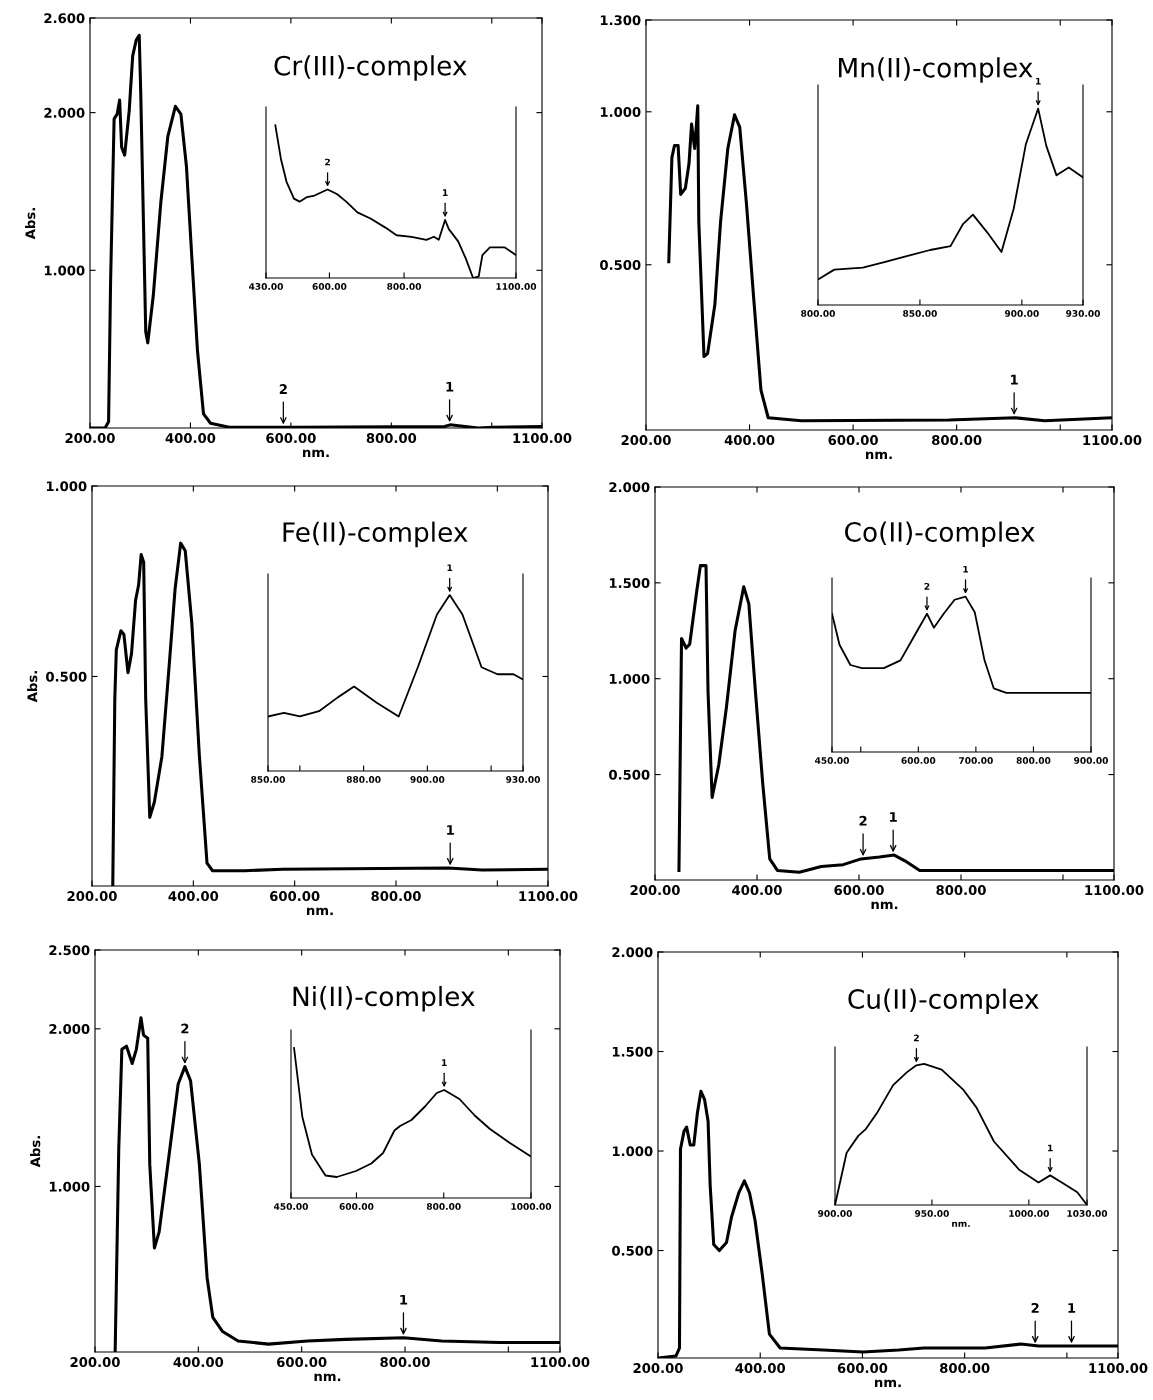  What do you see at coordinates (632, 1051) in the screenshot?
I see `y-tick-label: 1.500` at bounding box center [632, 1051].